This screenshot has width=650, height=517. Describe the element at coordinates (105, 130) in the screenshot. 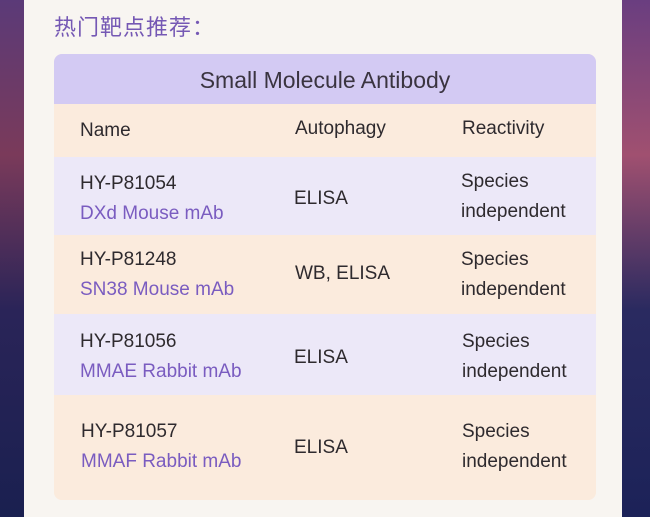

I see `header-name: Name` at that location.